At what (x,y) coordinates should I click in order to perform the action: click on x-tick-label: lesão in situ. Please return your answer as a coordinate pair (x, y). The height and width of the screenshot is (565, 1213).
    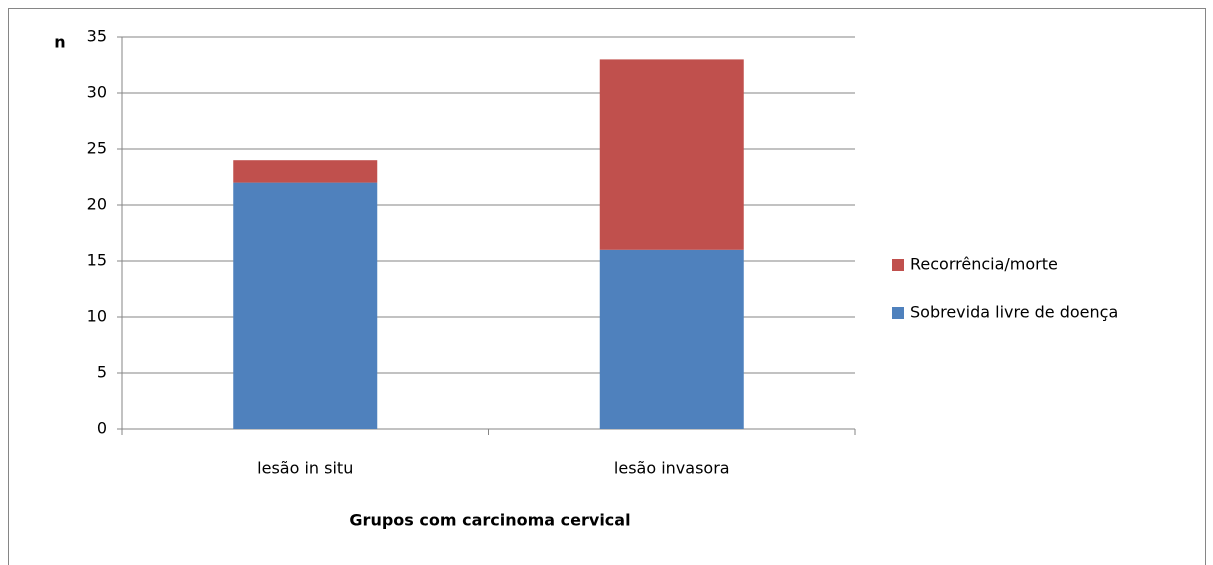
    Looking at the image, I should click on (305, 468).